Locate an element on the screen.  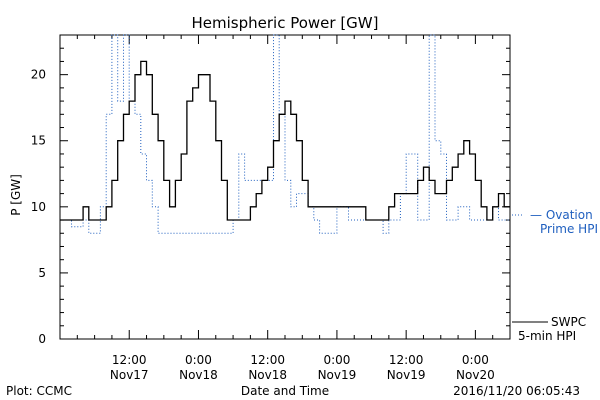
y-tick-label: 10 is located at coordinates (38, 207).